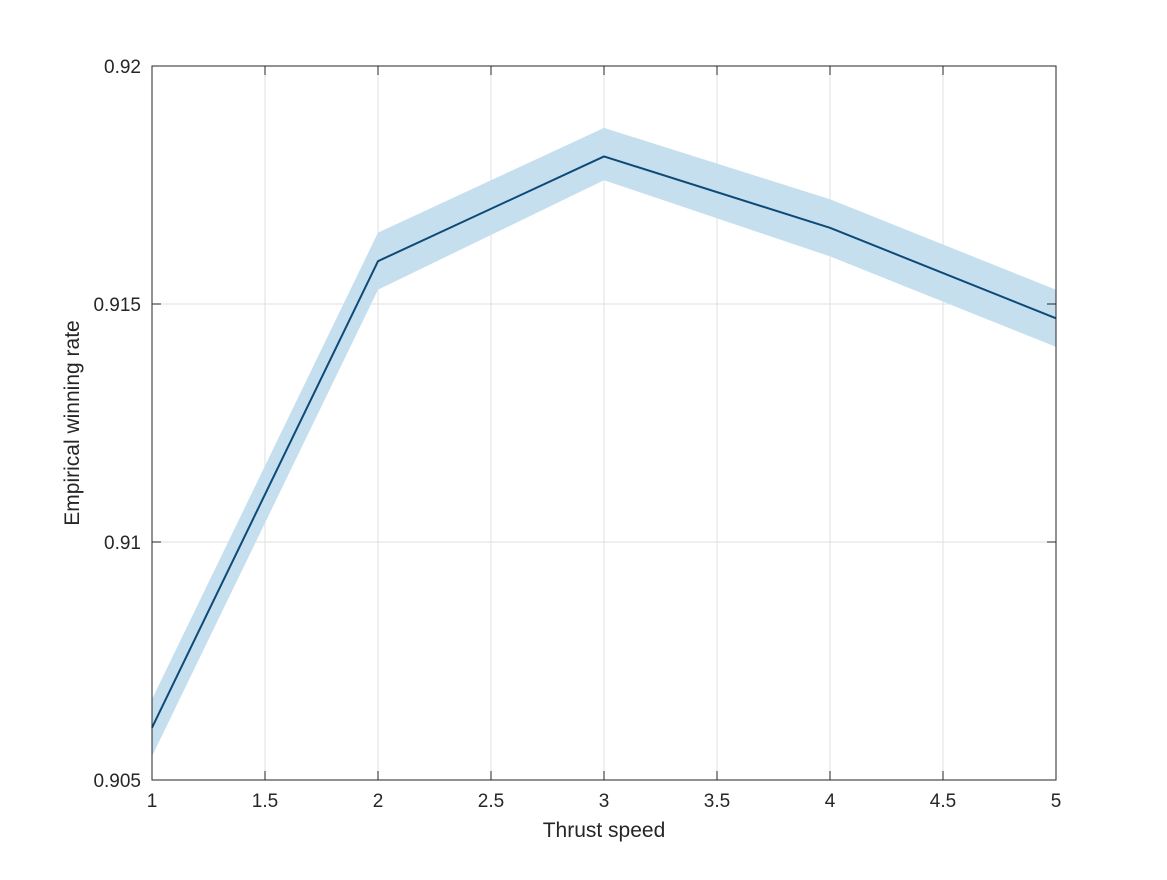 Image resolution: width=1167 pixels, height=880 pixels. Describe the element at coordinates (117, 424) in the screenshot. I see `y-tick-labels: 0.905 0.91 0.915 0.92` at that location.